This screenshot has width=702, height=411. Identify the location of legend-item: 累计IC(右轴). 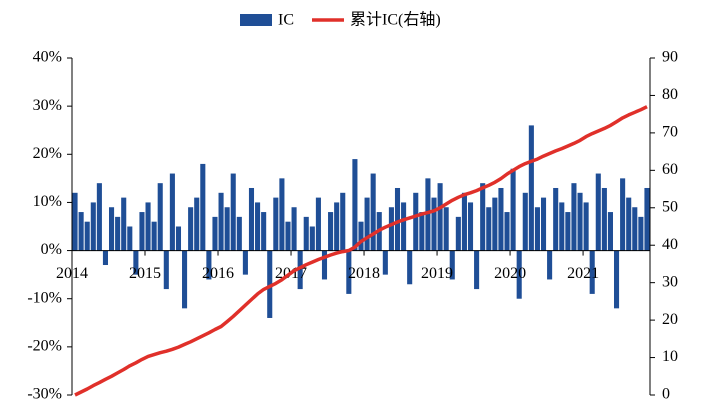
(376, 20).